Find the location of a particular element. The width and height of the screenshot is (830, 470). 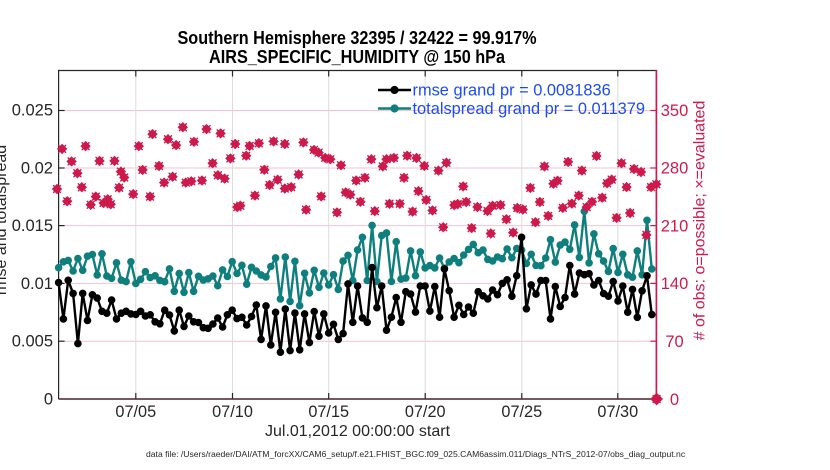

svg-text: 280 is located at coordinates (675, 169).